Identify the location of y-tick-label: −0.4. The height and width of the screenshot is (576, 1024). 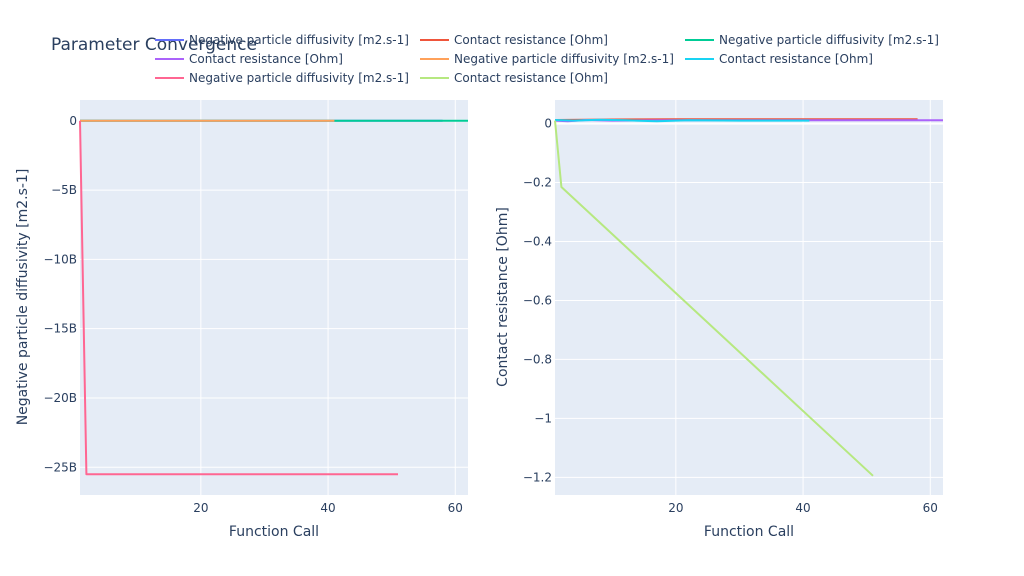
(537, 241).